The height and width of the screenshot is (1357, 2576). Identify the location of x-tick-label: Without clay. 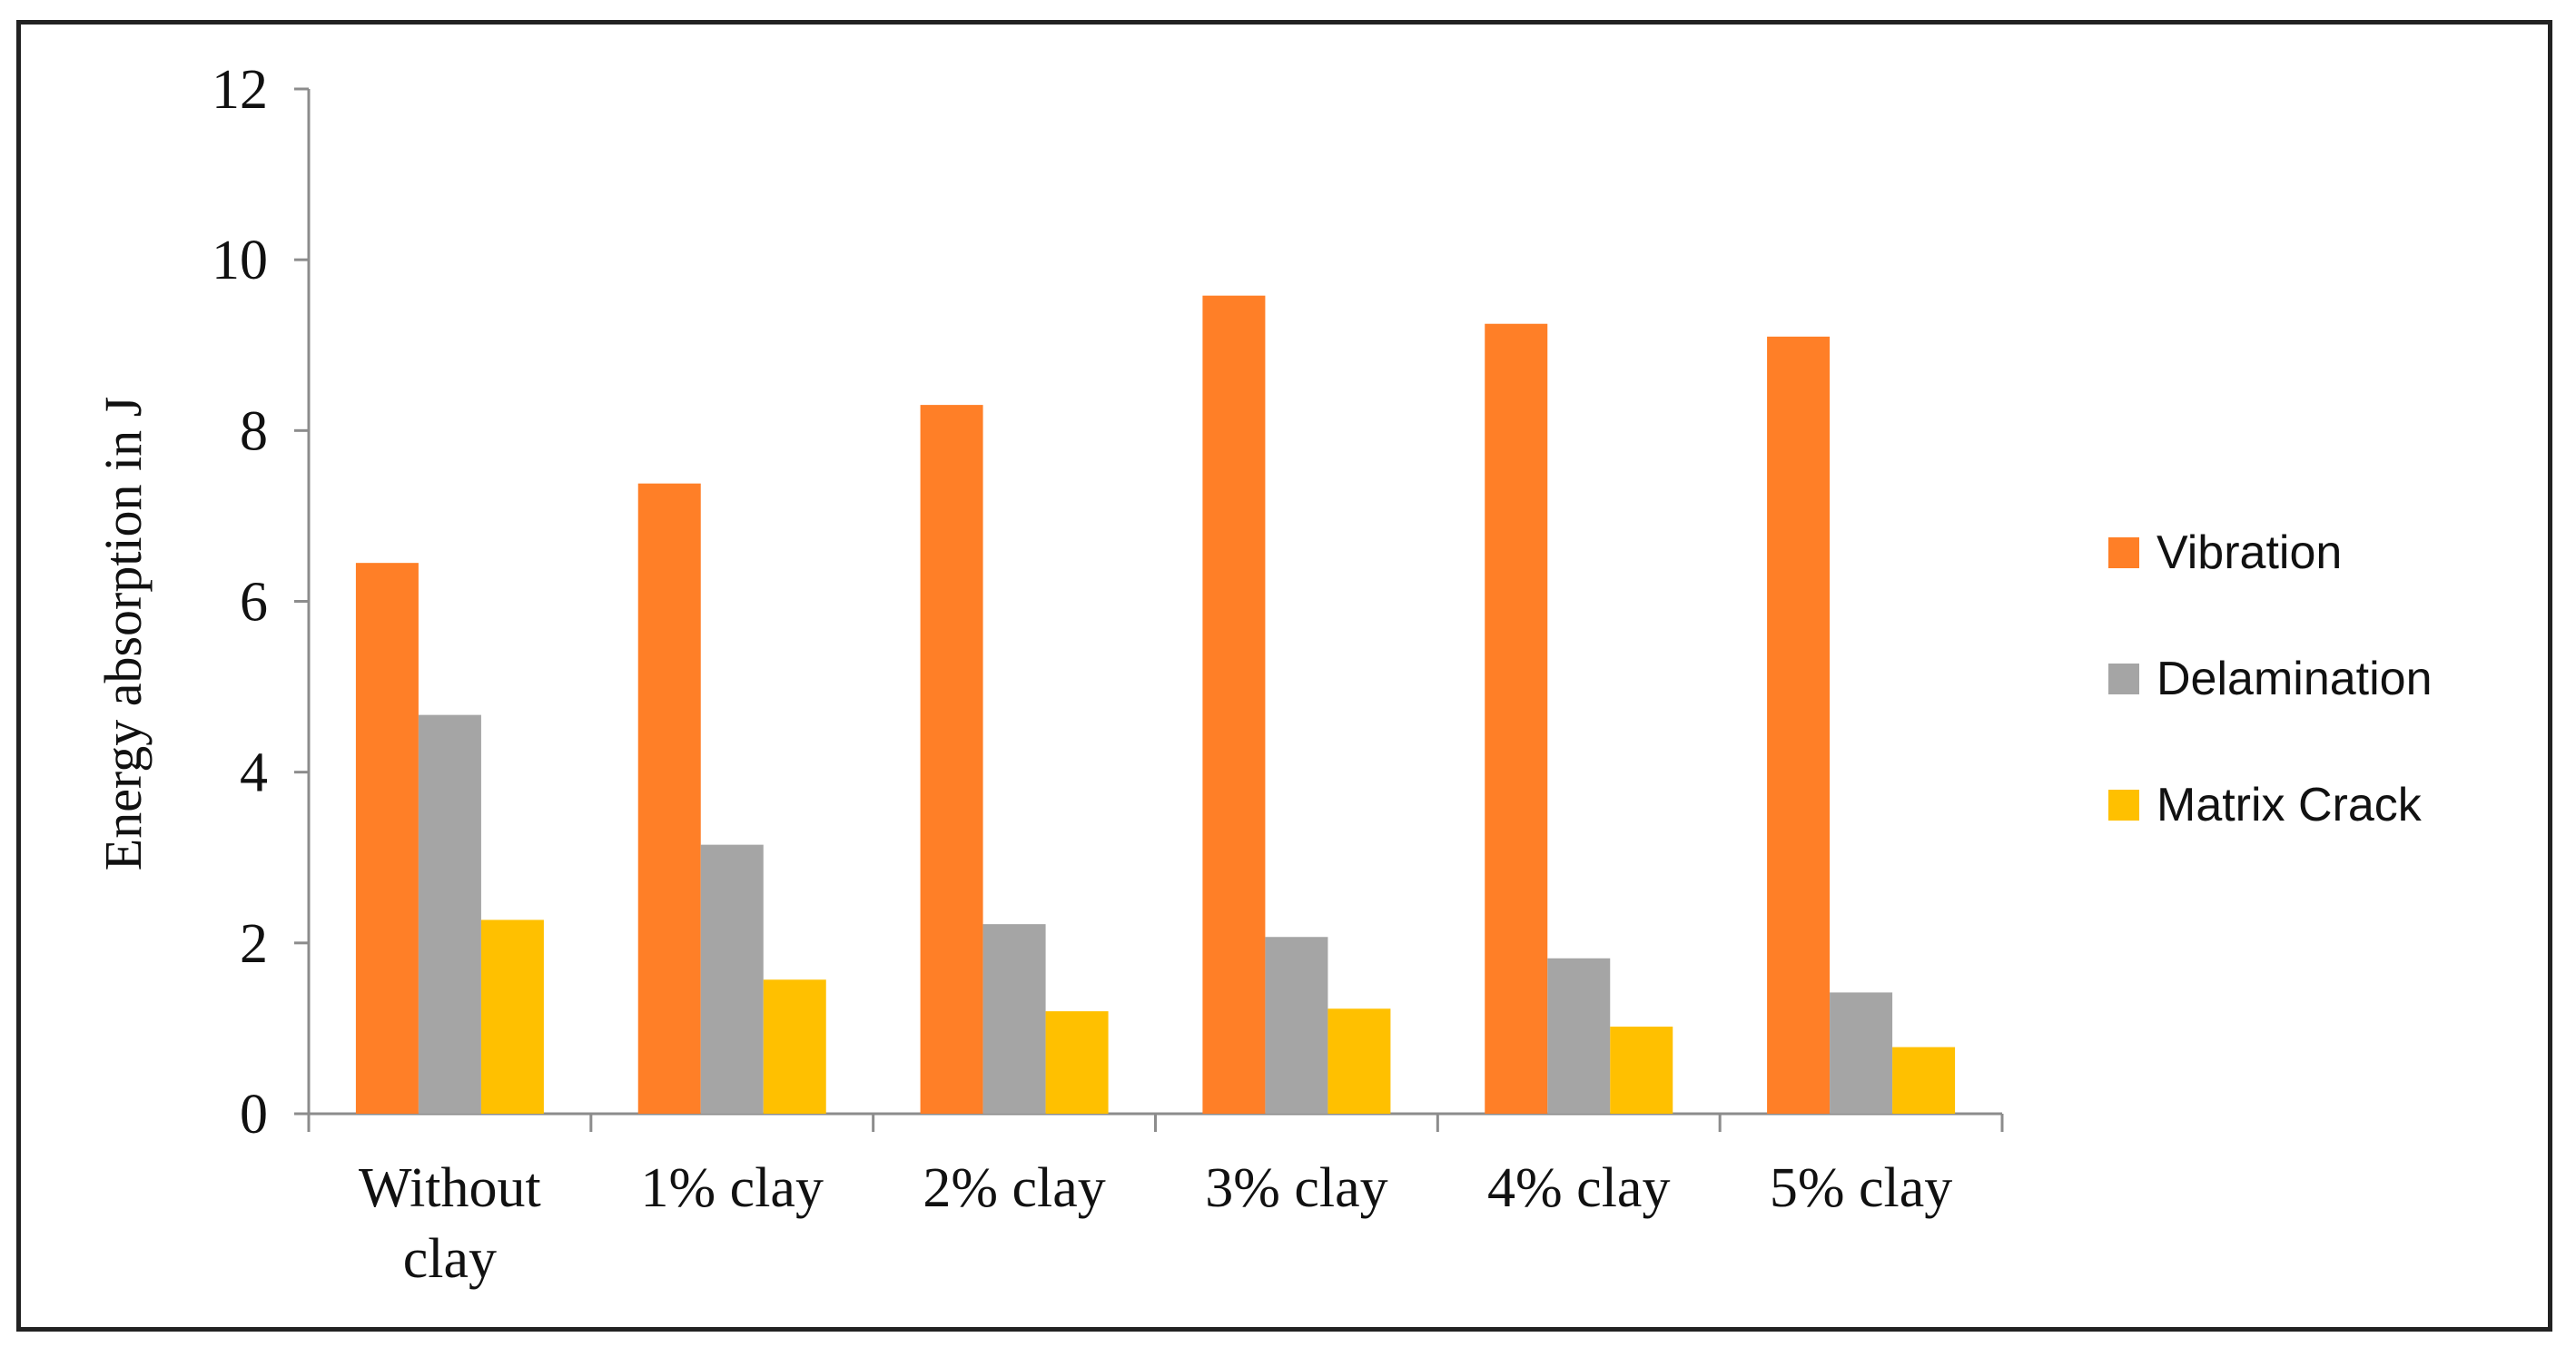
(450, 1223).